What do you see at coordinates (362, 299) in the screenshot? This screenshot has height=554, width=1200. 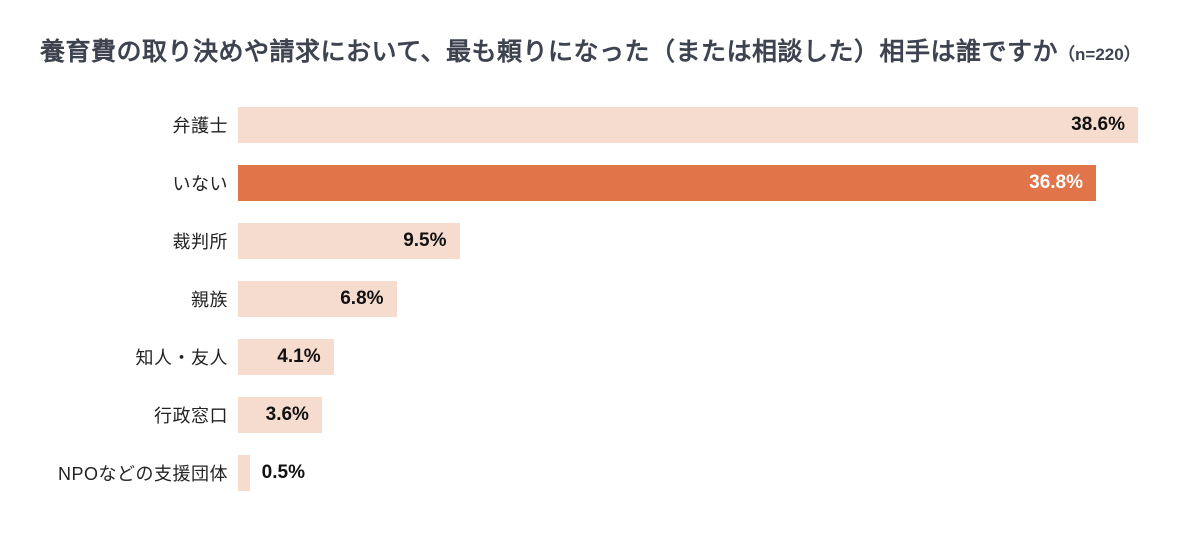 I see `value-label: 6.8%` at bounding box center [362, 299].